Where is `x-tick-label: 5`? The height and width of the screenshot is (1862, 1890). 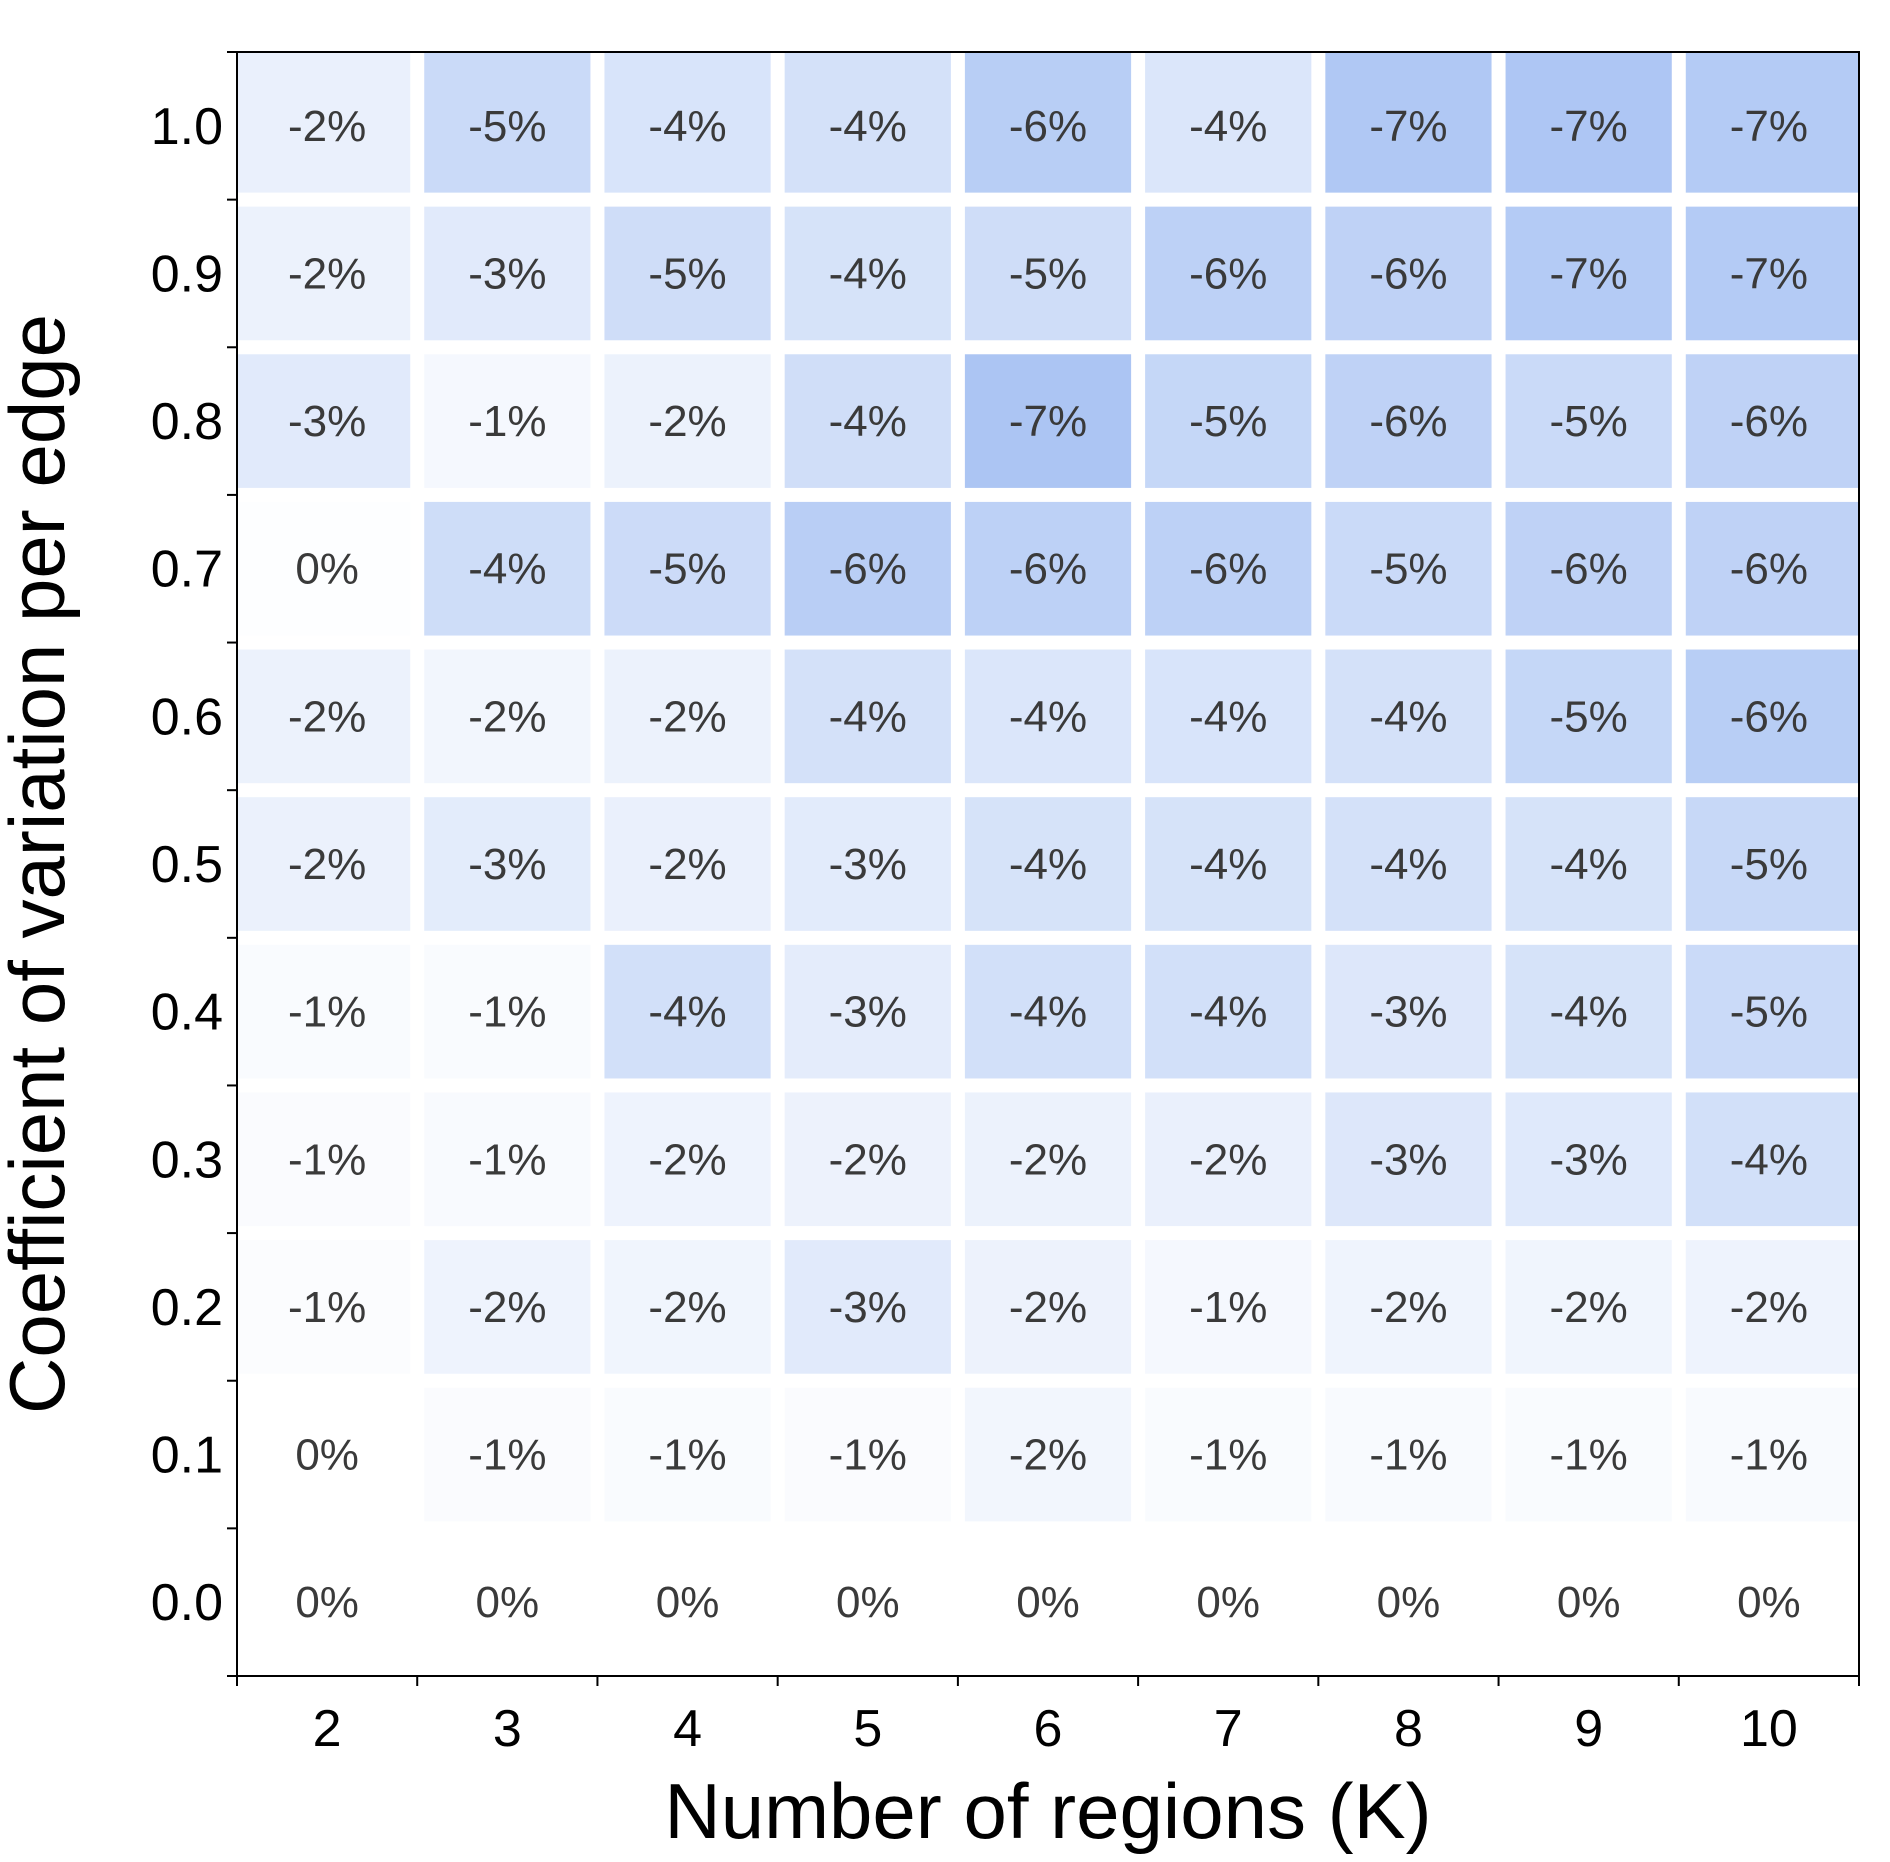 x-tick-label: 5 is located at coordinates (867, 1729).